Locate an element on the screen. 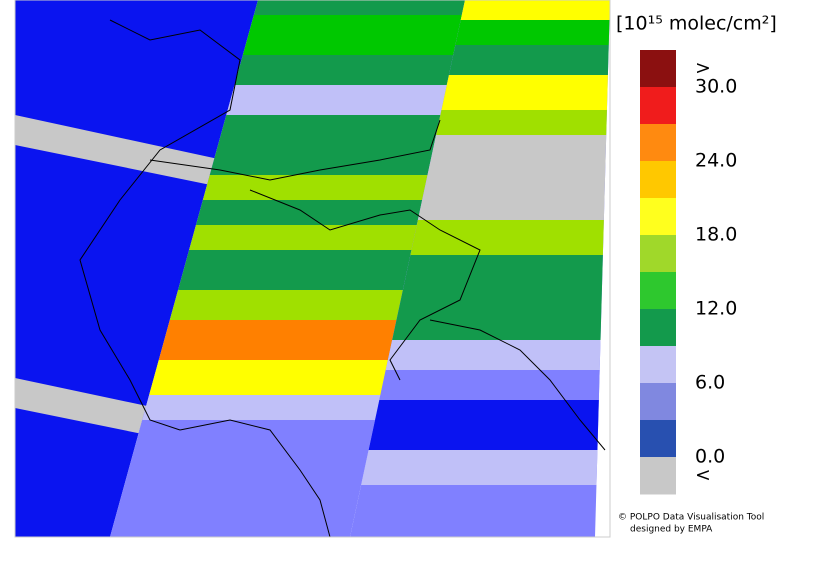 The image size is (813, 566). legend-label: 6.0 is located at coordinates (710, 383).